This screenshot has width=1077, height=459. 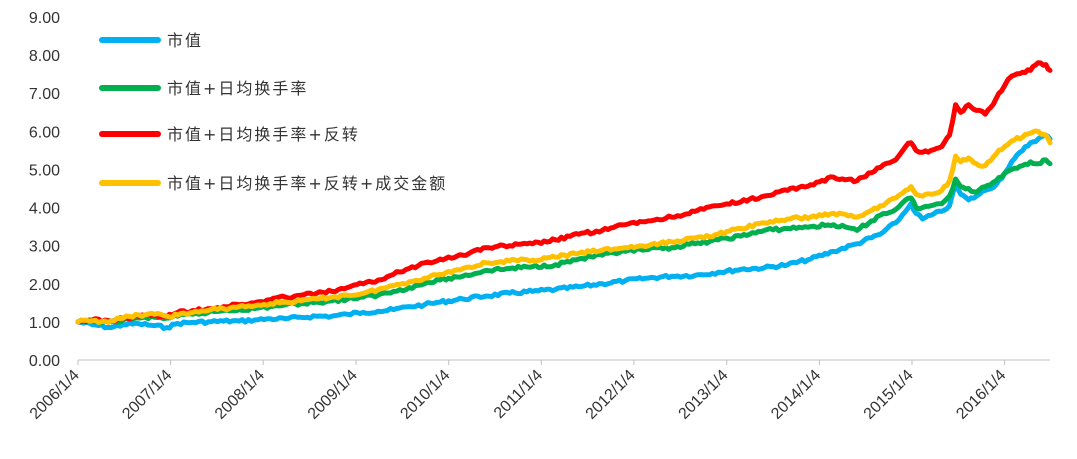 I want to click on y-tick-label: 0.00, so click(x=44, y=361).